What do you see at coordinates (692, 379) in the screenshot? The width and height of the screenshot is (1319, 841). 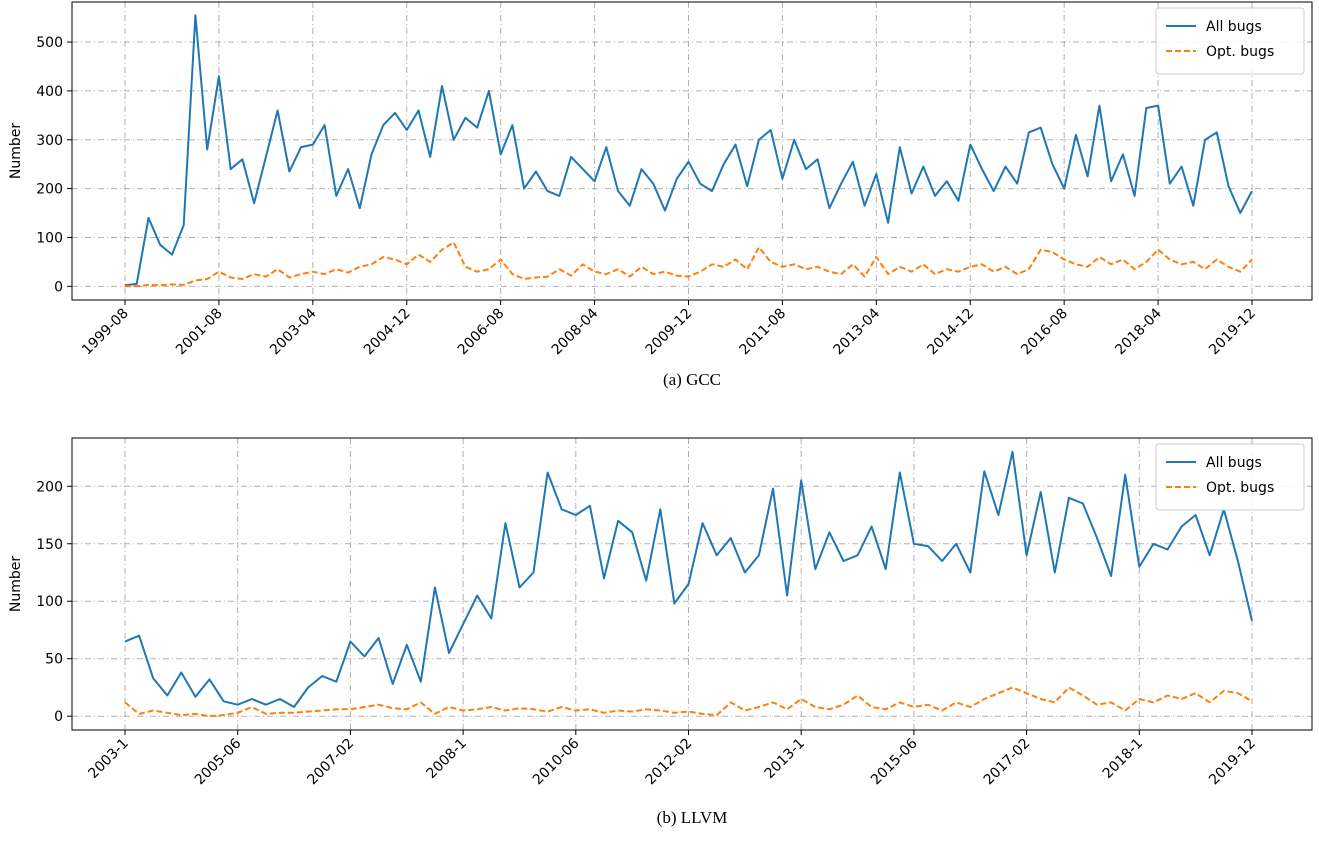 I see `caption: (a) GCC` at bounding box center [692, 379].